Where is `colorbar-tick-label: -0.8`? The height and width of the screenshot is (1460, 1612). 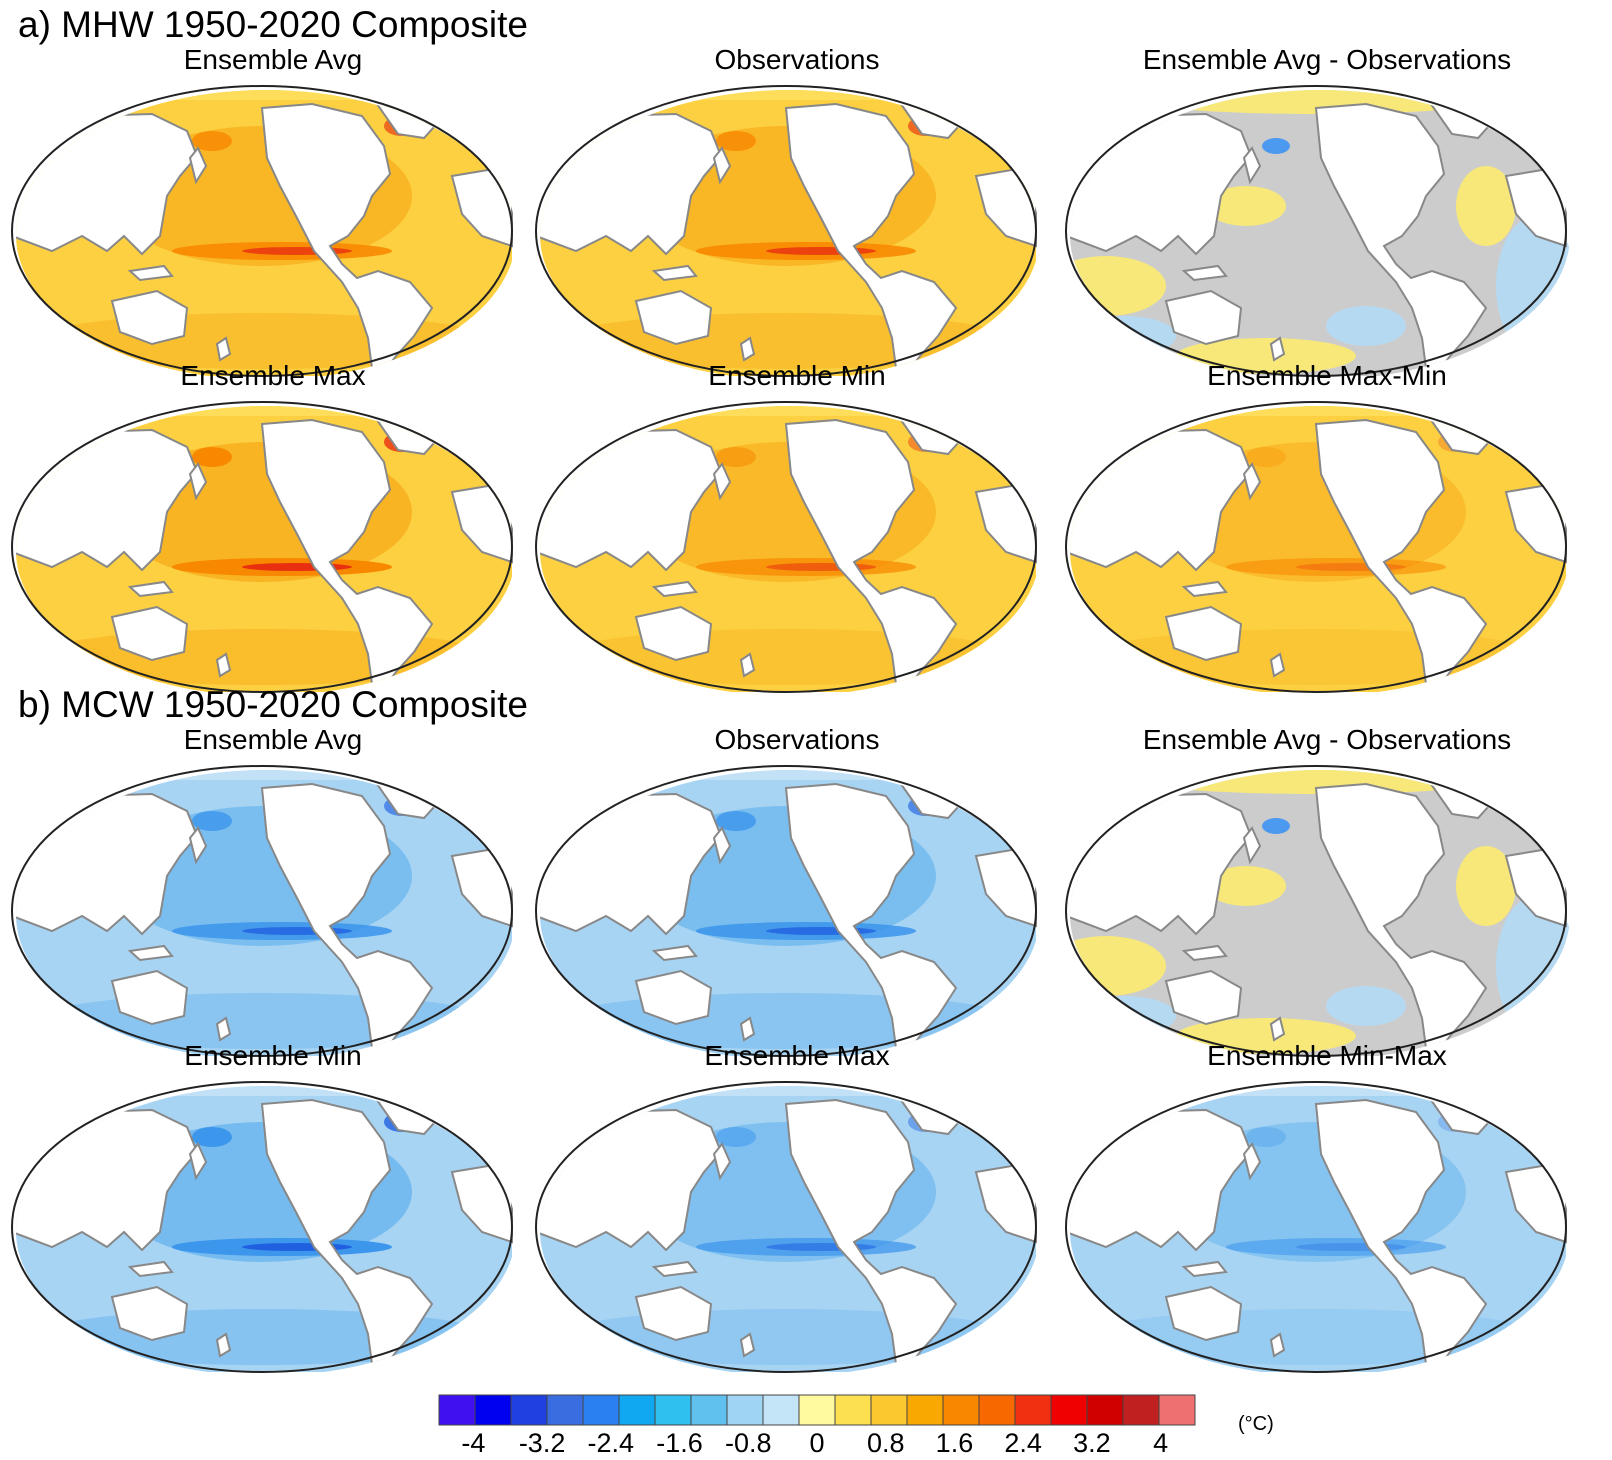 colorbar-tick-label: -0.8 is located at coordinates (748, 1443).